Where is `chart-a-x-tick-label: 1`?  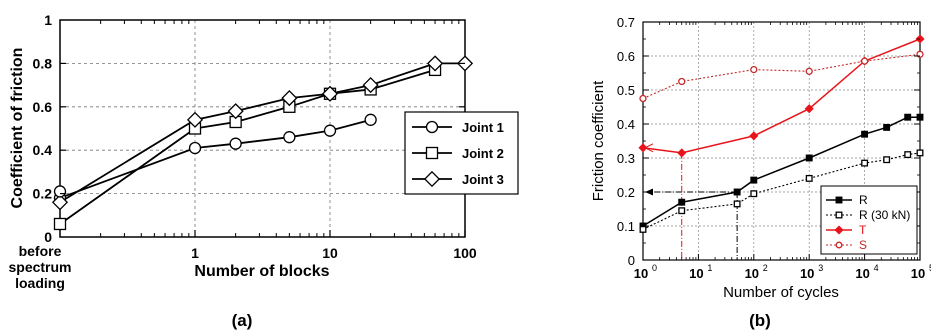
chart-a-x-tick-label: 1 is located at coordinates (195, 253).